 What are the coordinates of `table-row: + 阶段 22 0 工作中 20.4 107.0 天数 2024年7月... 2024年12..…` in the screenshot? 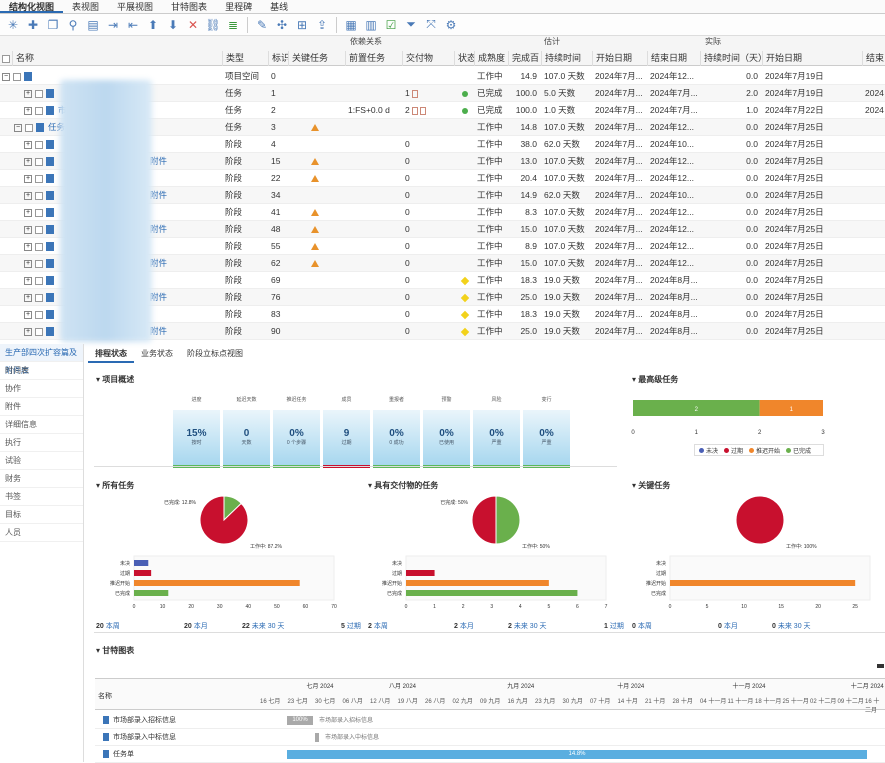 It's located at (442, 178).